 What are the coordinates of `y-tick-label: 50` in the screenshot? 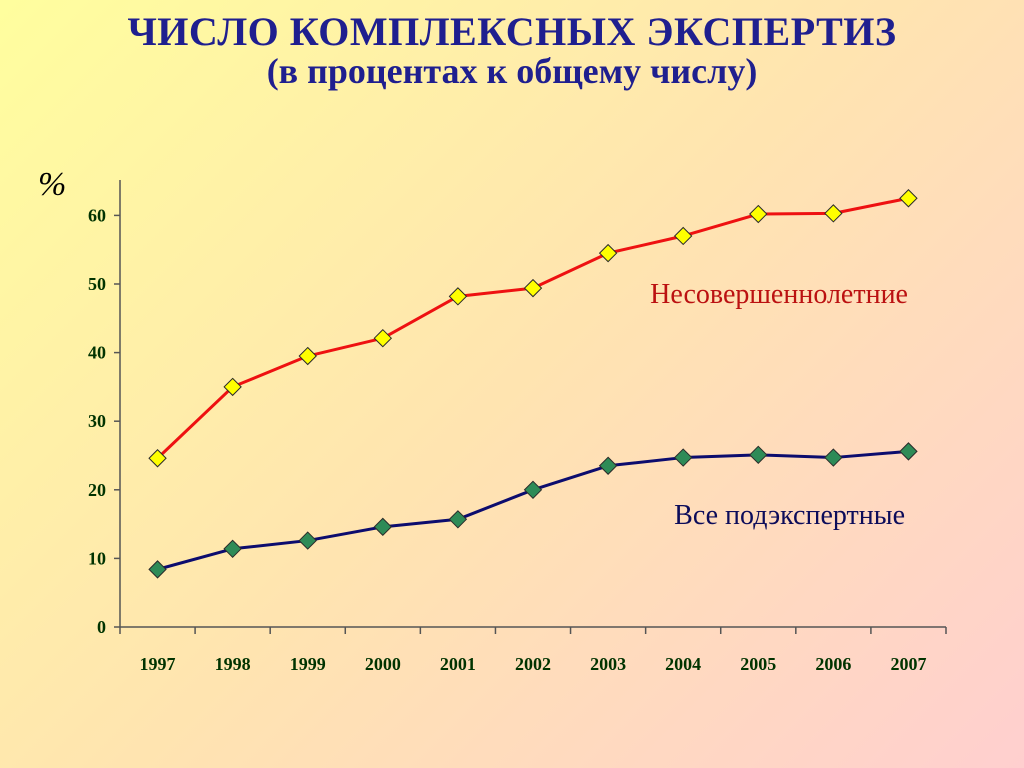 It's located at (97, 284).